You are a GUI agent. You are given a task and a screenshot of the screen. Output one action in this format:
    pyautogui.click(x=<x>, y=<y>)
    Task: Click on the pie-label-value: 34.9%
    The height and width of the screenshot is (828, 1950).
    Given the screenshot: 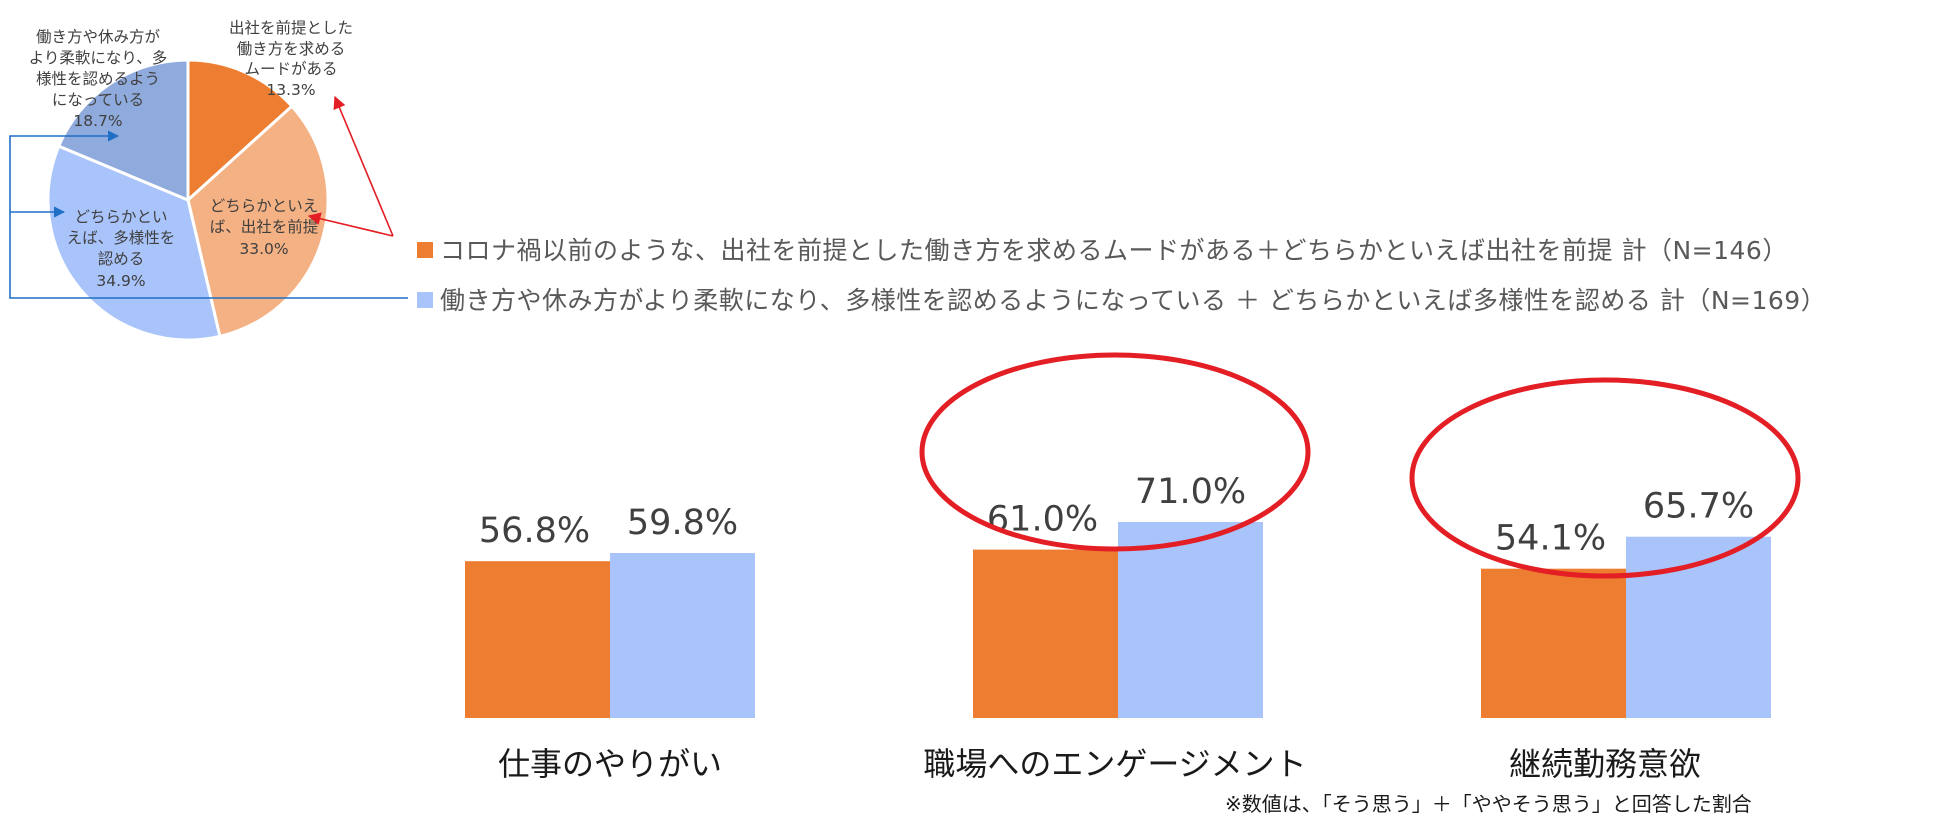 What is the action you would take?
    pyautogui.click(x=120, y=281)
    